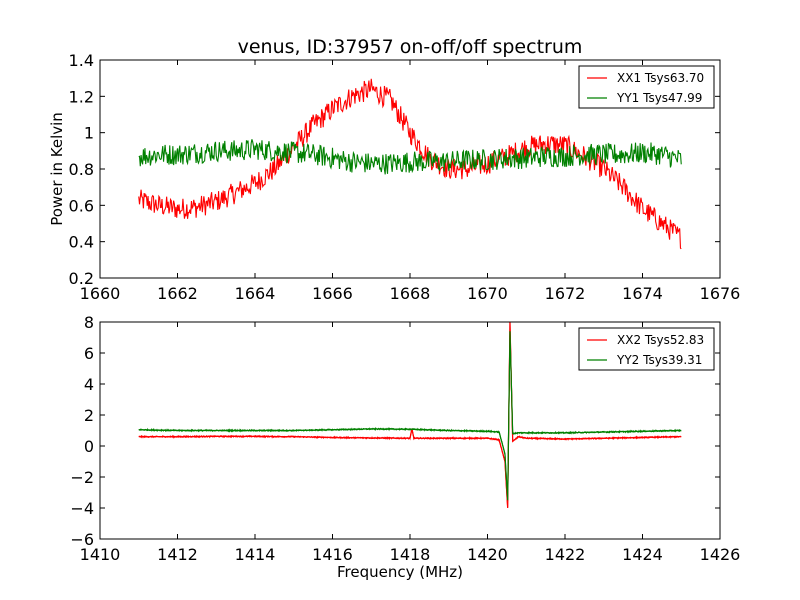 The width and height of the screenshot is (800, 600). What do you see at coordinates (659, 98) in the screenshot?
I see `legend-label-2: YY1 Tsys47.99` at bounding box center [659, 98].